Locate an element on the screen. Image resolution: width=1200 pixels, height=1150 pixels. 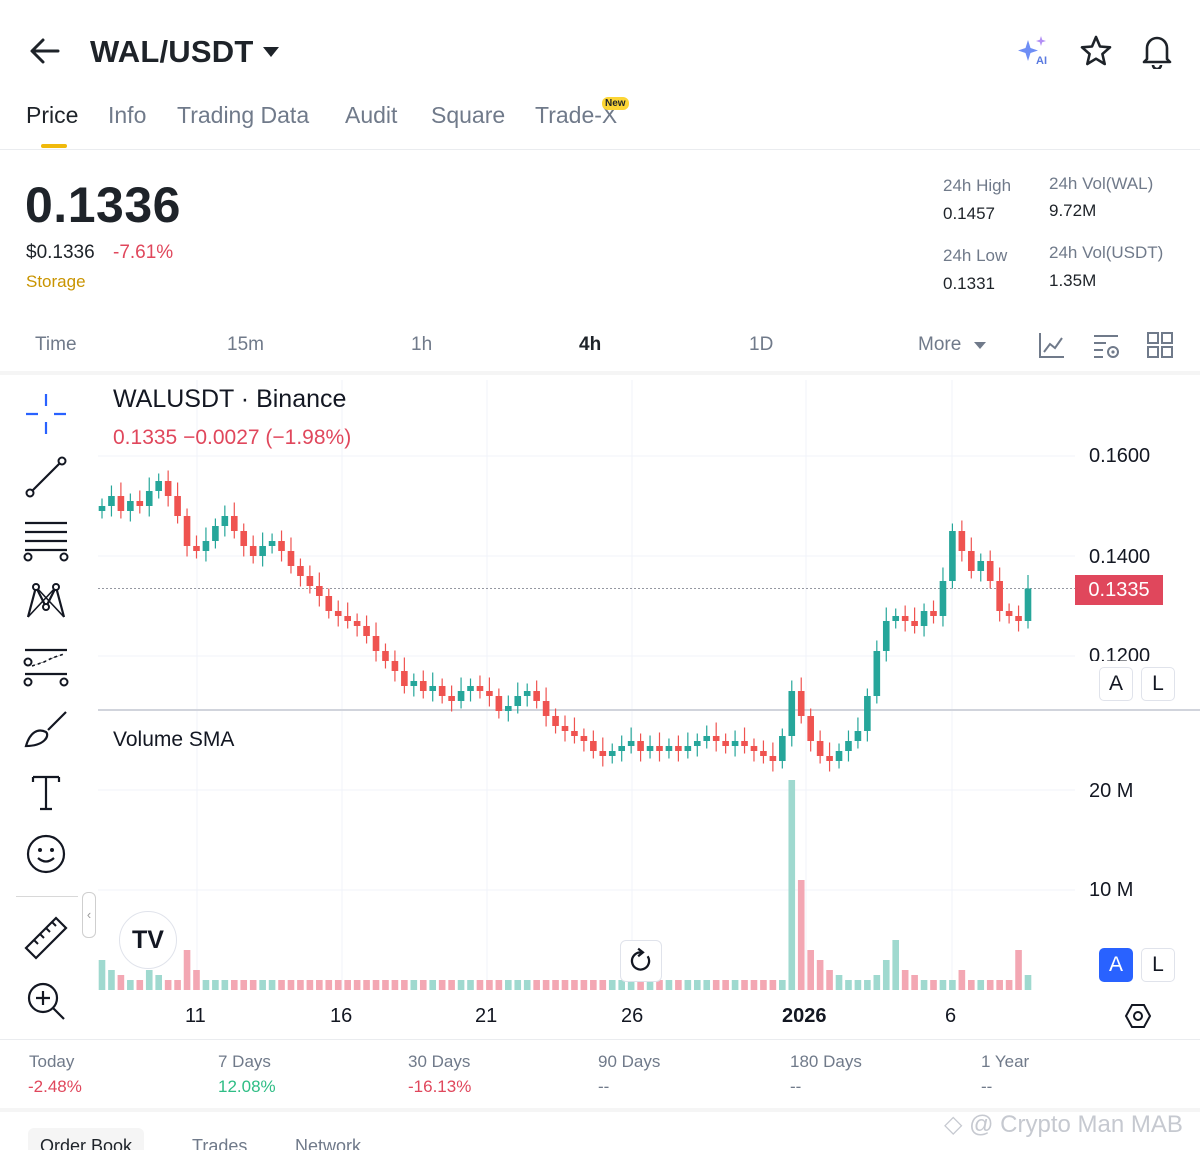
interval-1h: 1h is located at coordinates (422, 344).